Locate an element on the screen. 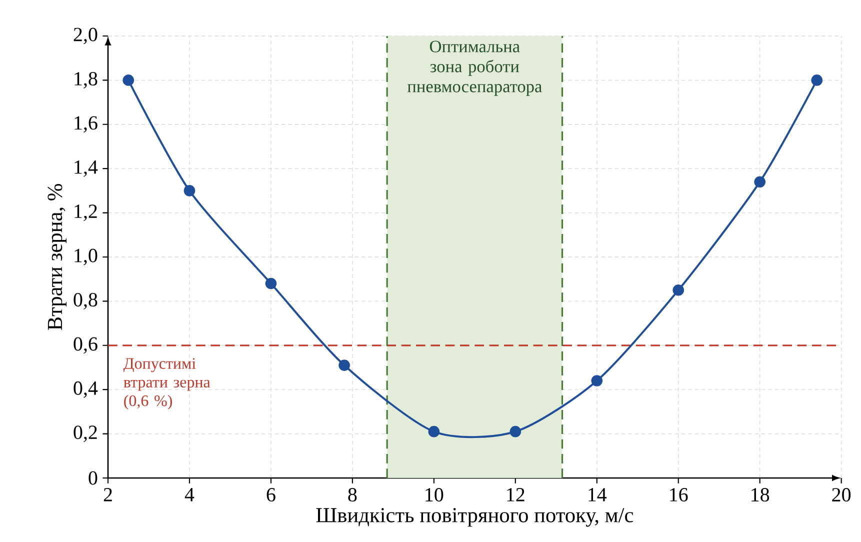 Image resolution: width=861 pixels, height=542 pixels. x-tick-label: 16 is located at coordinates (679, 495).